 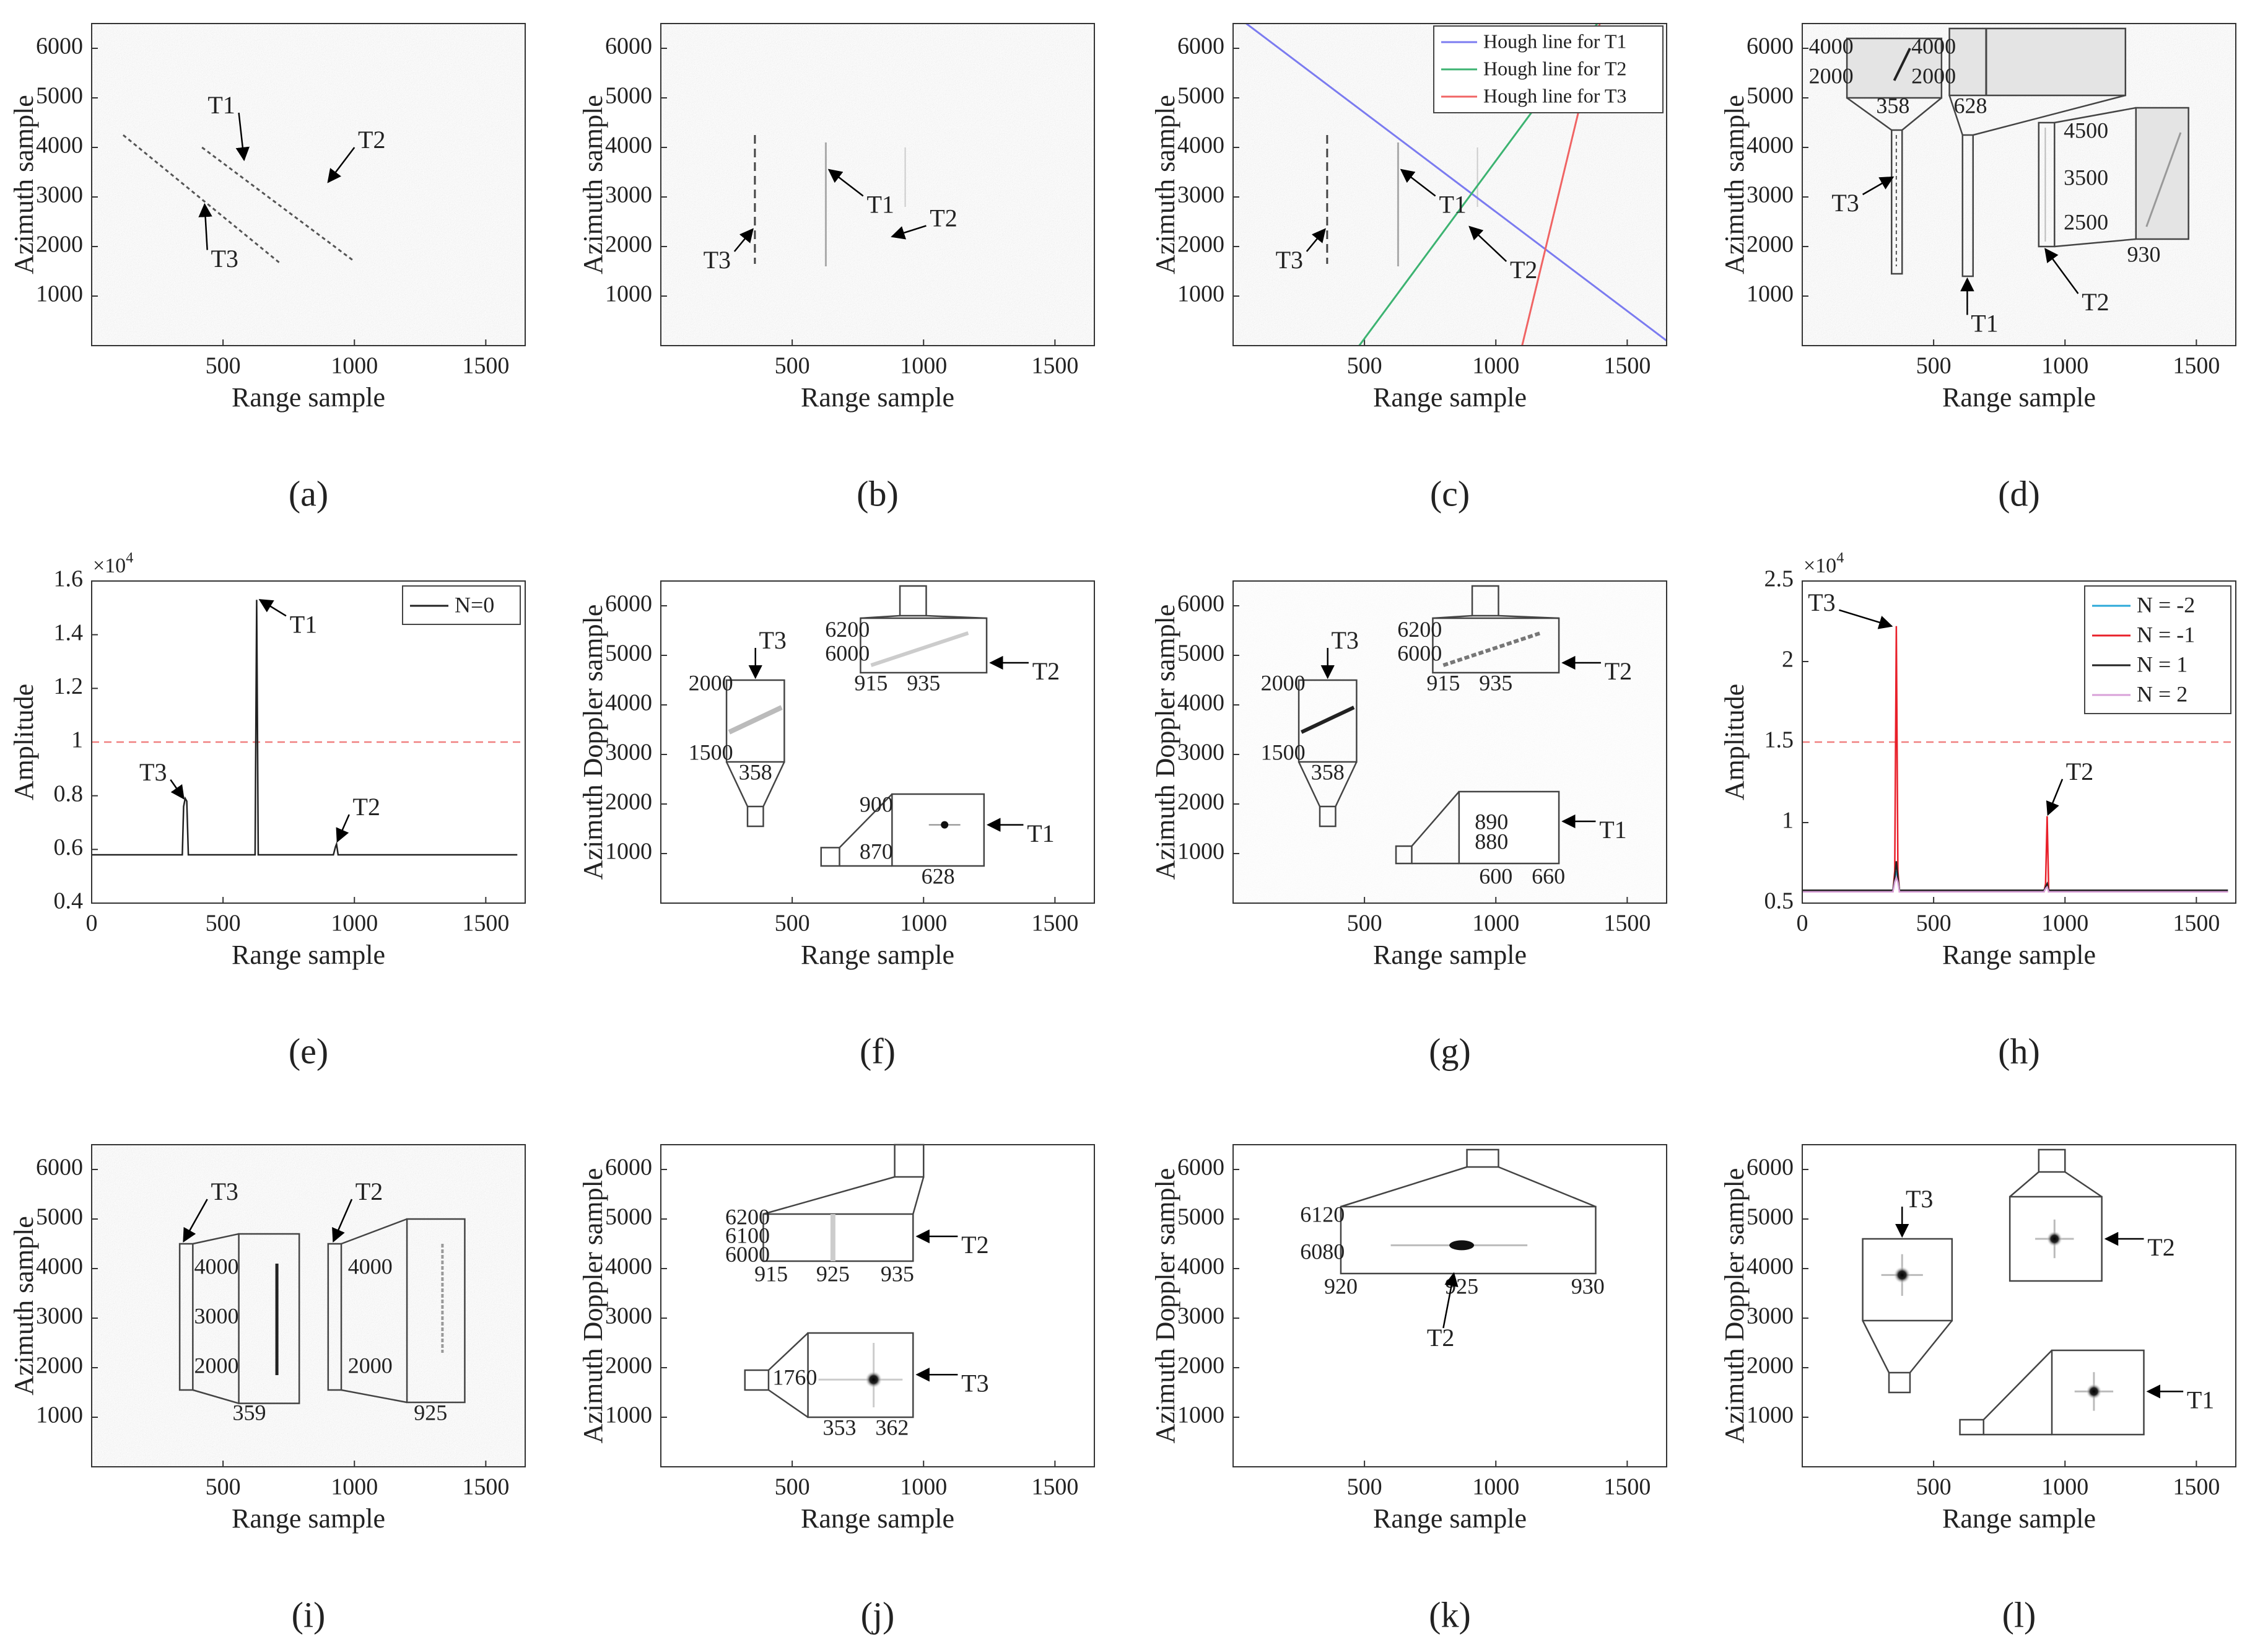 What do you see at coordinates (923, 682) in the screenshot?
I see `inset-tick: 935` at bounding box center [923, 682].